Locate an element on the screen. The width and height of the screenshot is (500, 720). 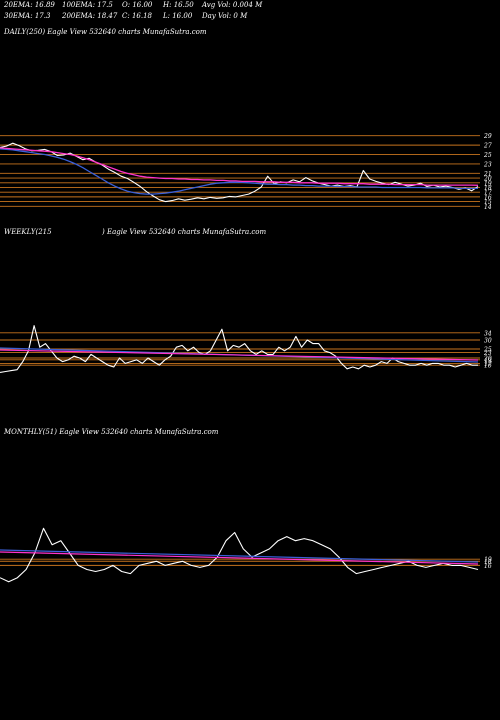
daily-price-line is located at coordinates (239, 172).